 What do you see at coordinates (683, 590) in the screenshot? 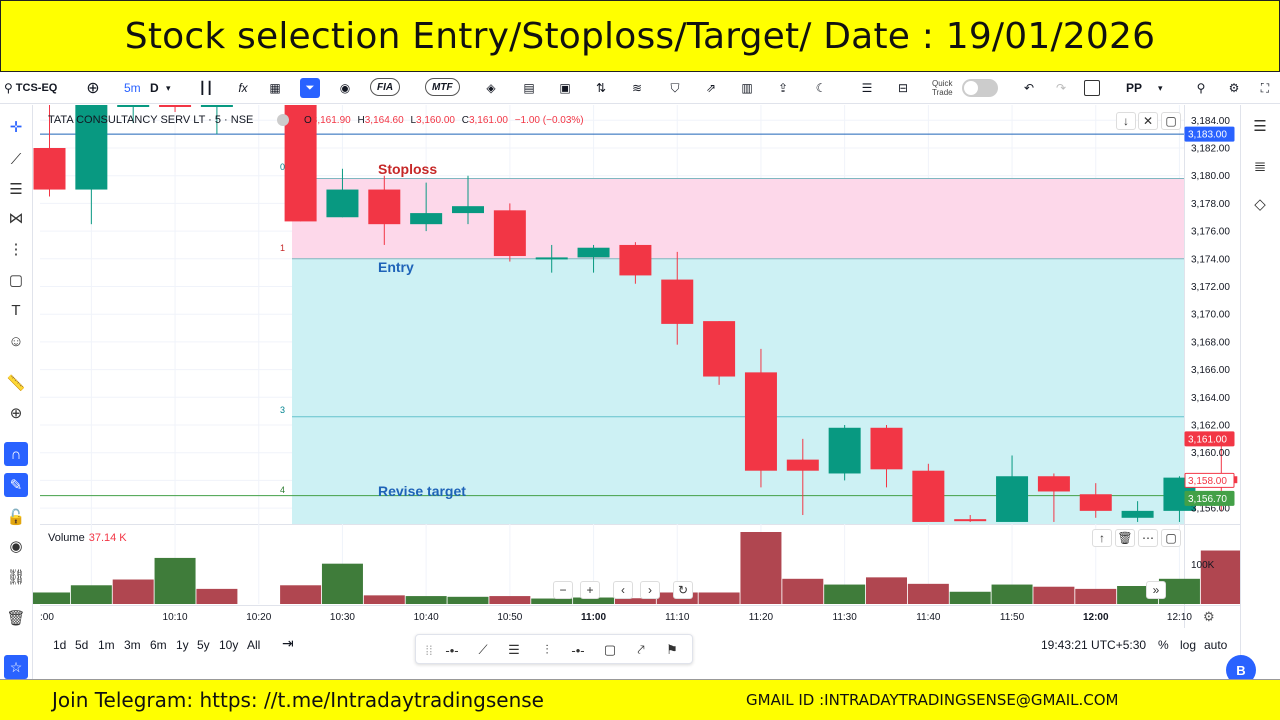
I see `reset-button: ↻` at bounding box center [683, 590].